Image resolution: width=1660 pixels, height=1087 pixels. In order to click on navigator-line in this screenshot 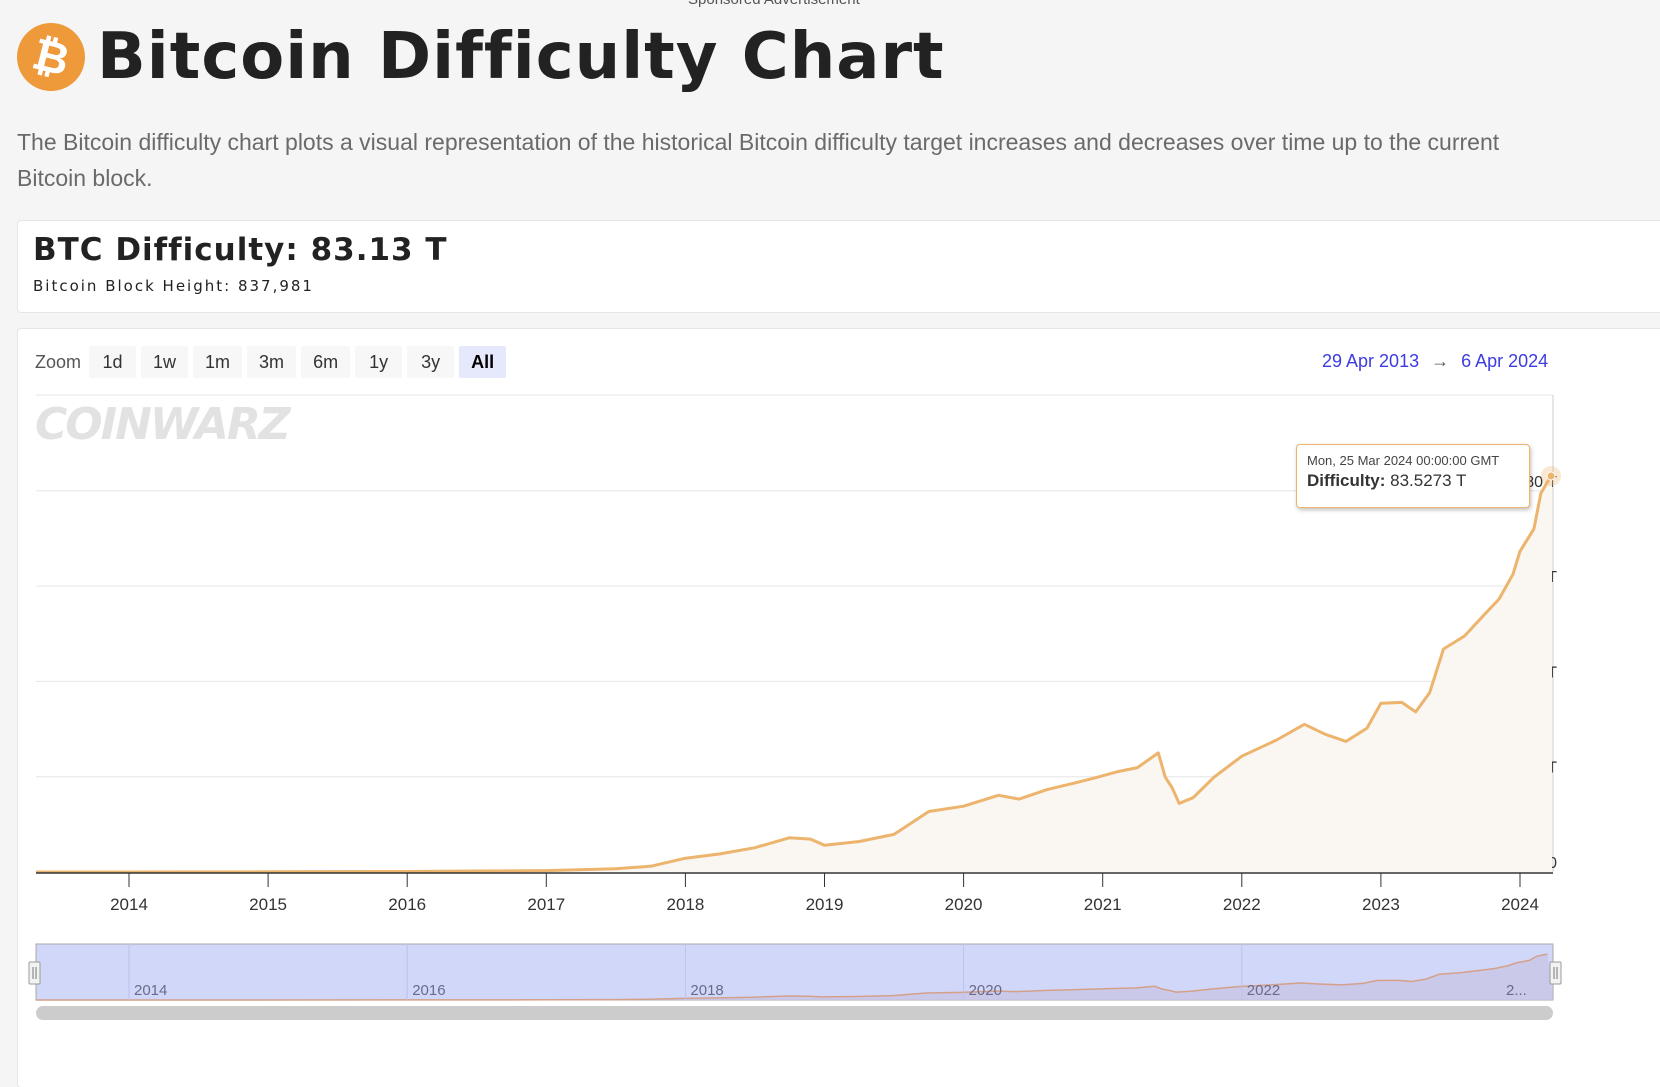, I will do `click(792, 977)`.